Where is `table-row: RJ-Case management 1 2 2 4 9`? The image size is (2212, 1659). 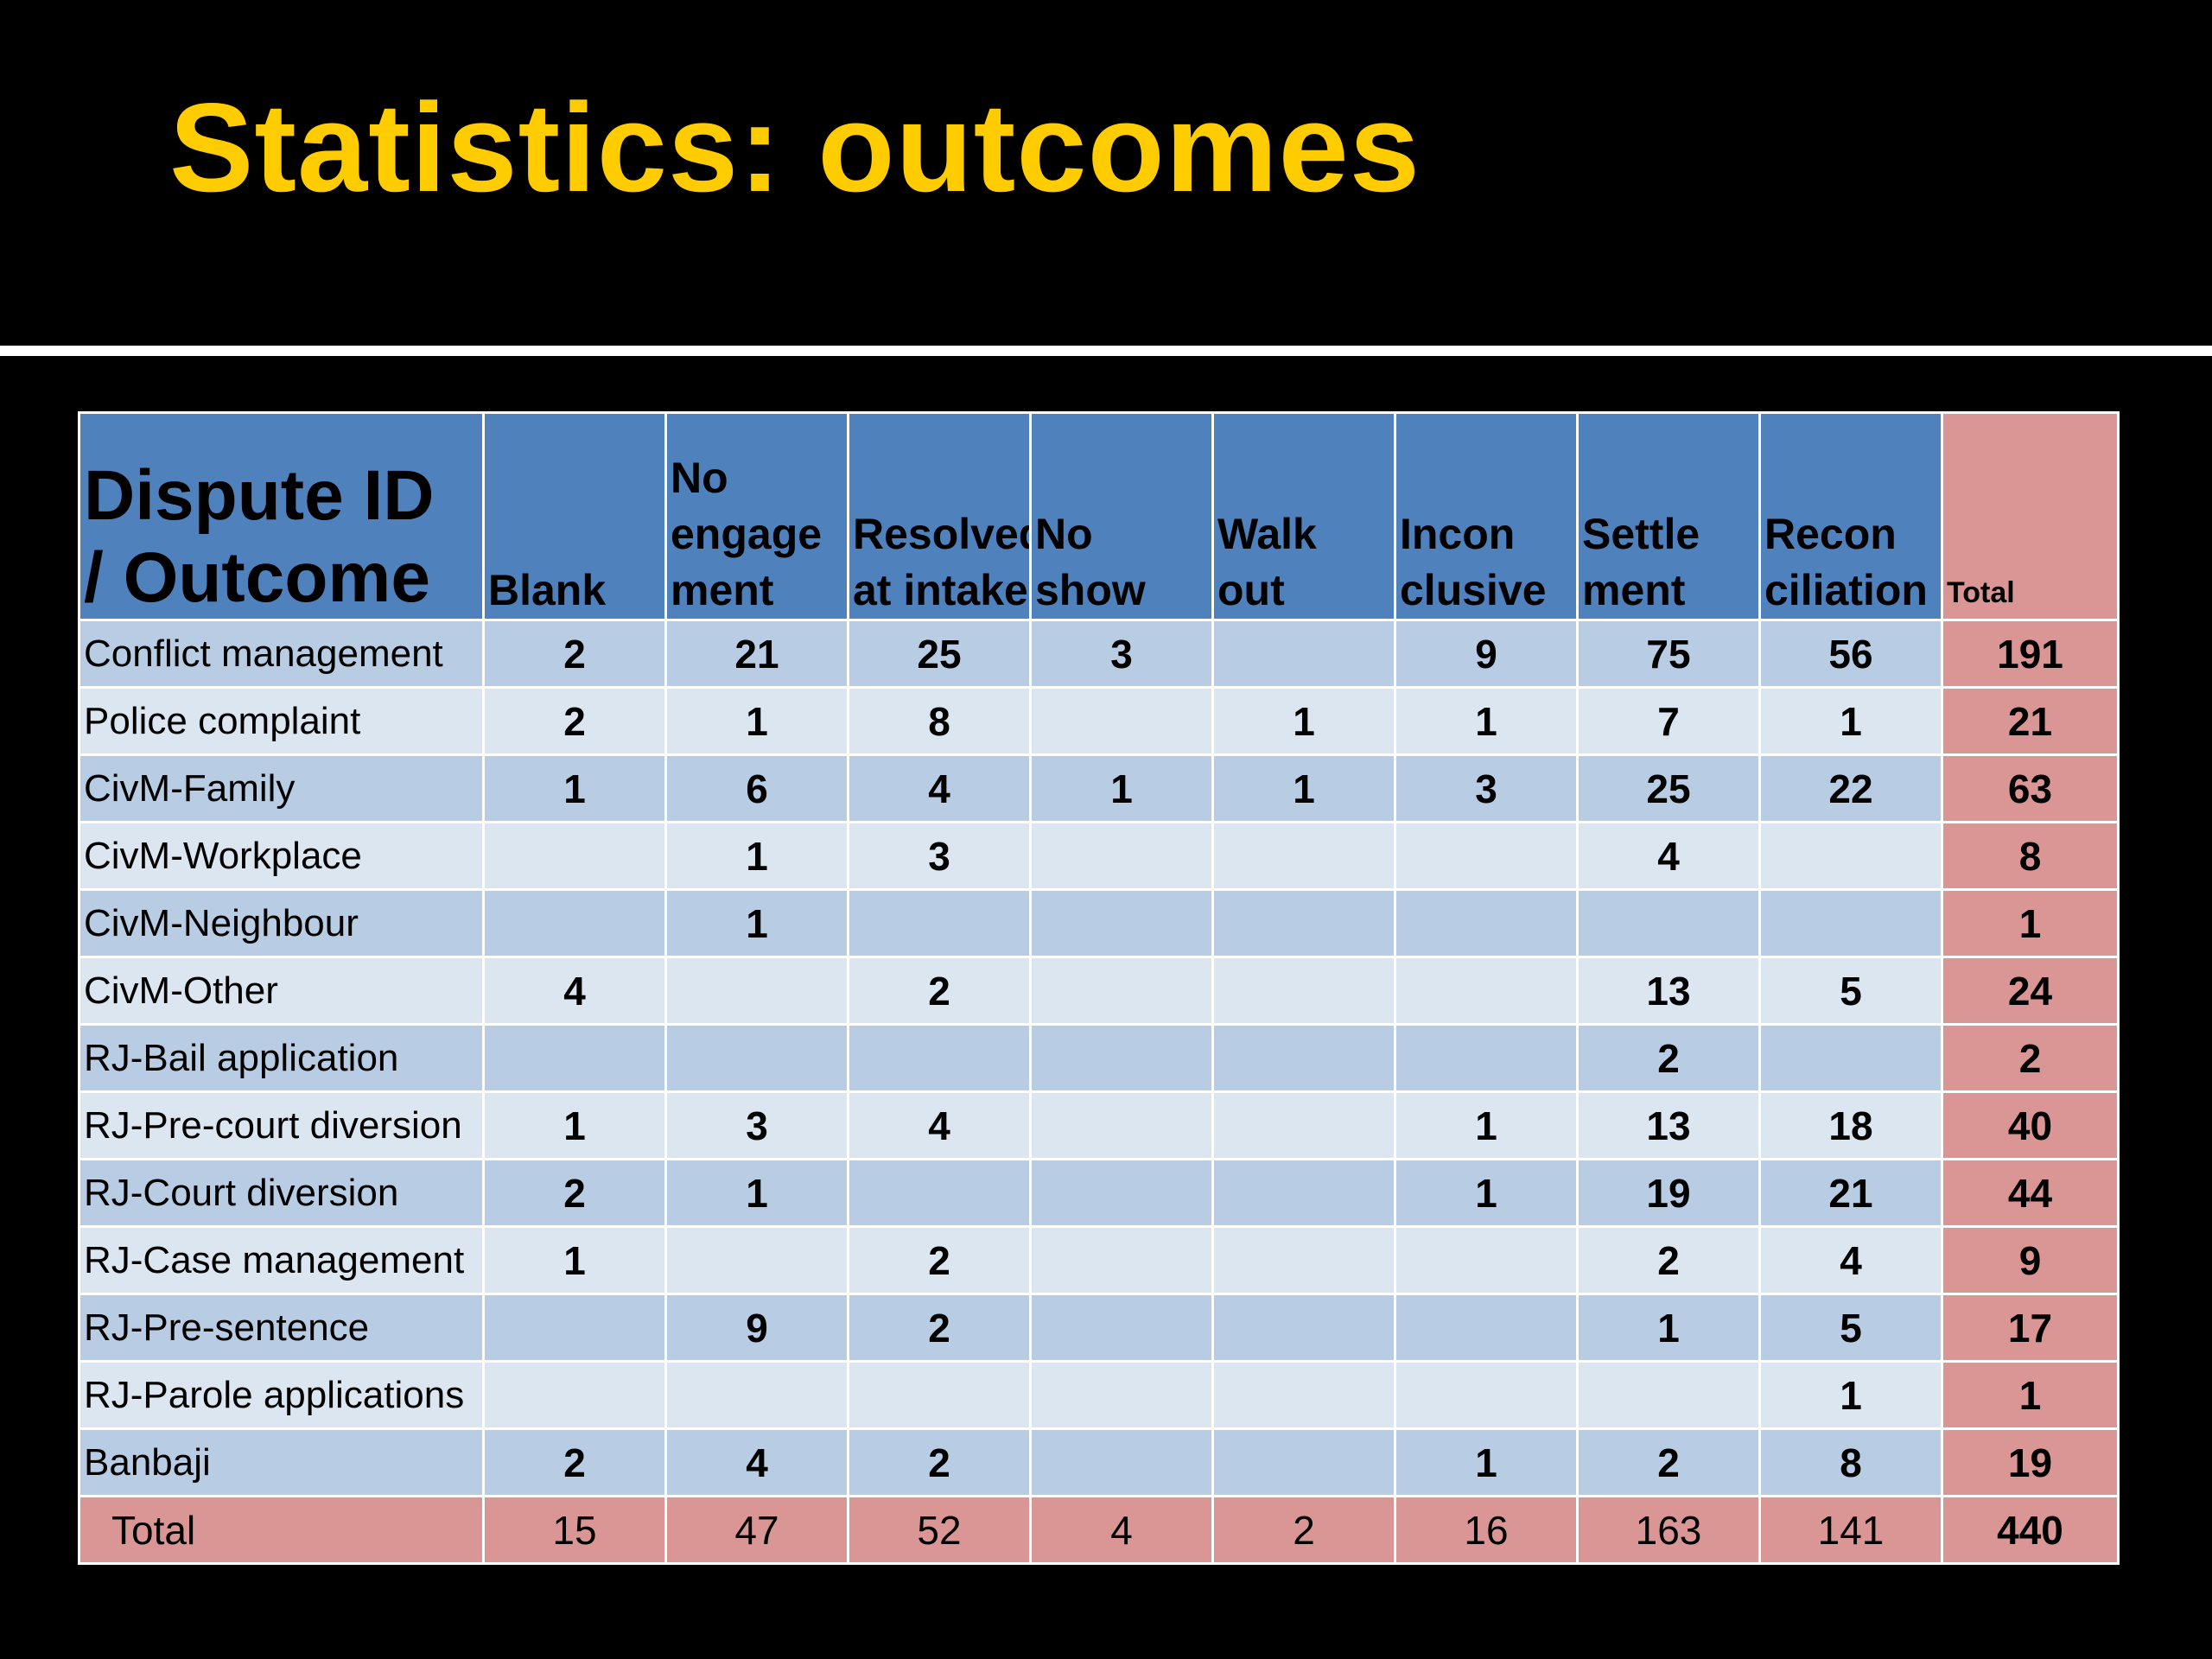
table-row: RJ-Case management 1 2 2 4 9 is located at coordinates (1099, 1260).